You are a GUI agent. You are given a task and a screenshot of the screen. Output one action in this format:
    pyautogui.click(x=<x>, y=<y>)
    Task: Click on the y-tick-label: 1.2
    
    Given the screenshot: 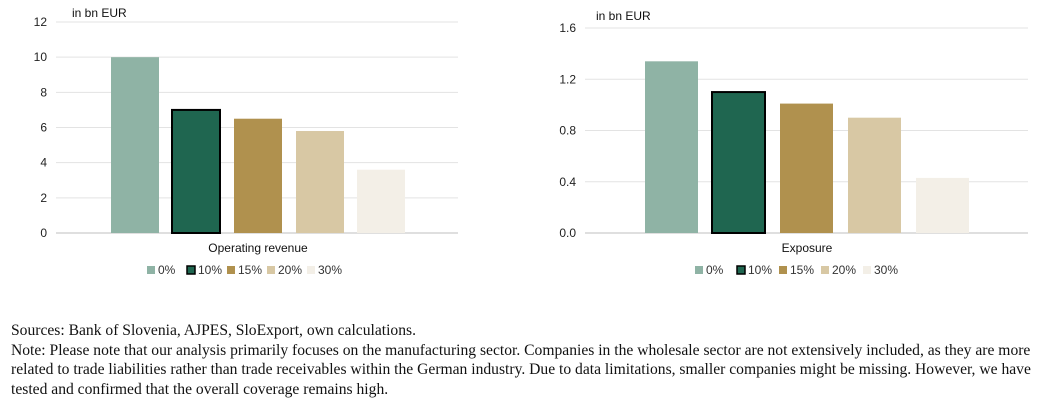 What is the action you would take?
    pyautogui.click(x=567, y=79)
    